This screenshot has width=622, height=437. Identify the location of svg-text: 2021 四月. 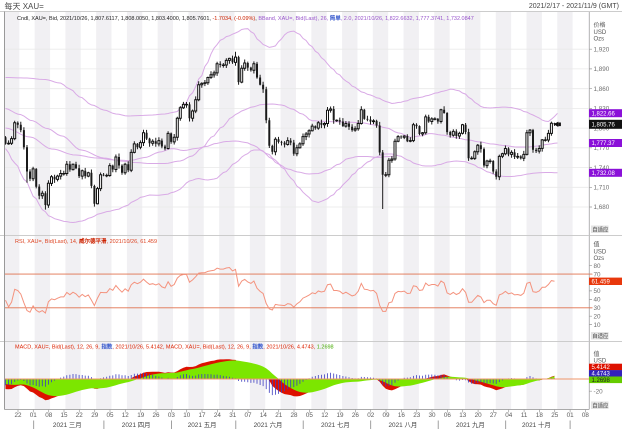
(136, 425).